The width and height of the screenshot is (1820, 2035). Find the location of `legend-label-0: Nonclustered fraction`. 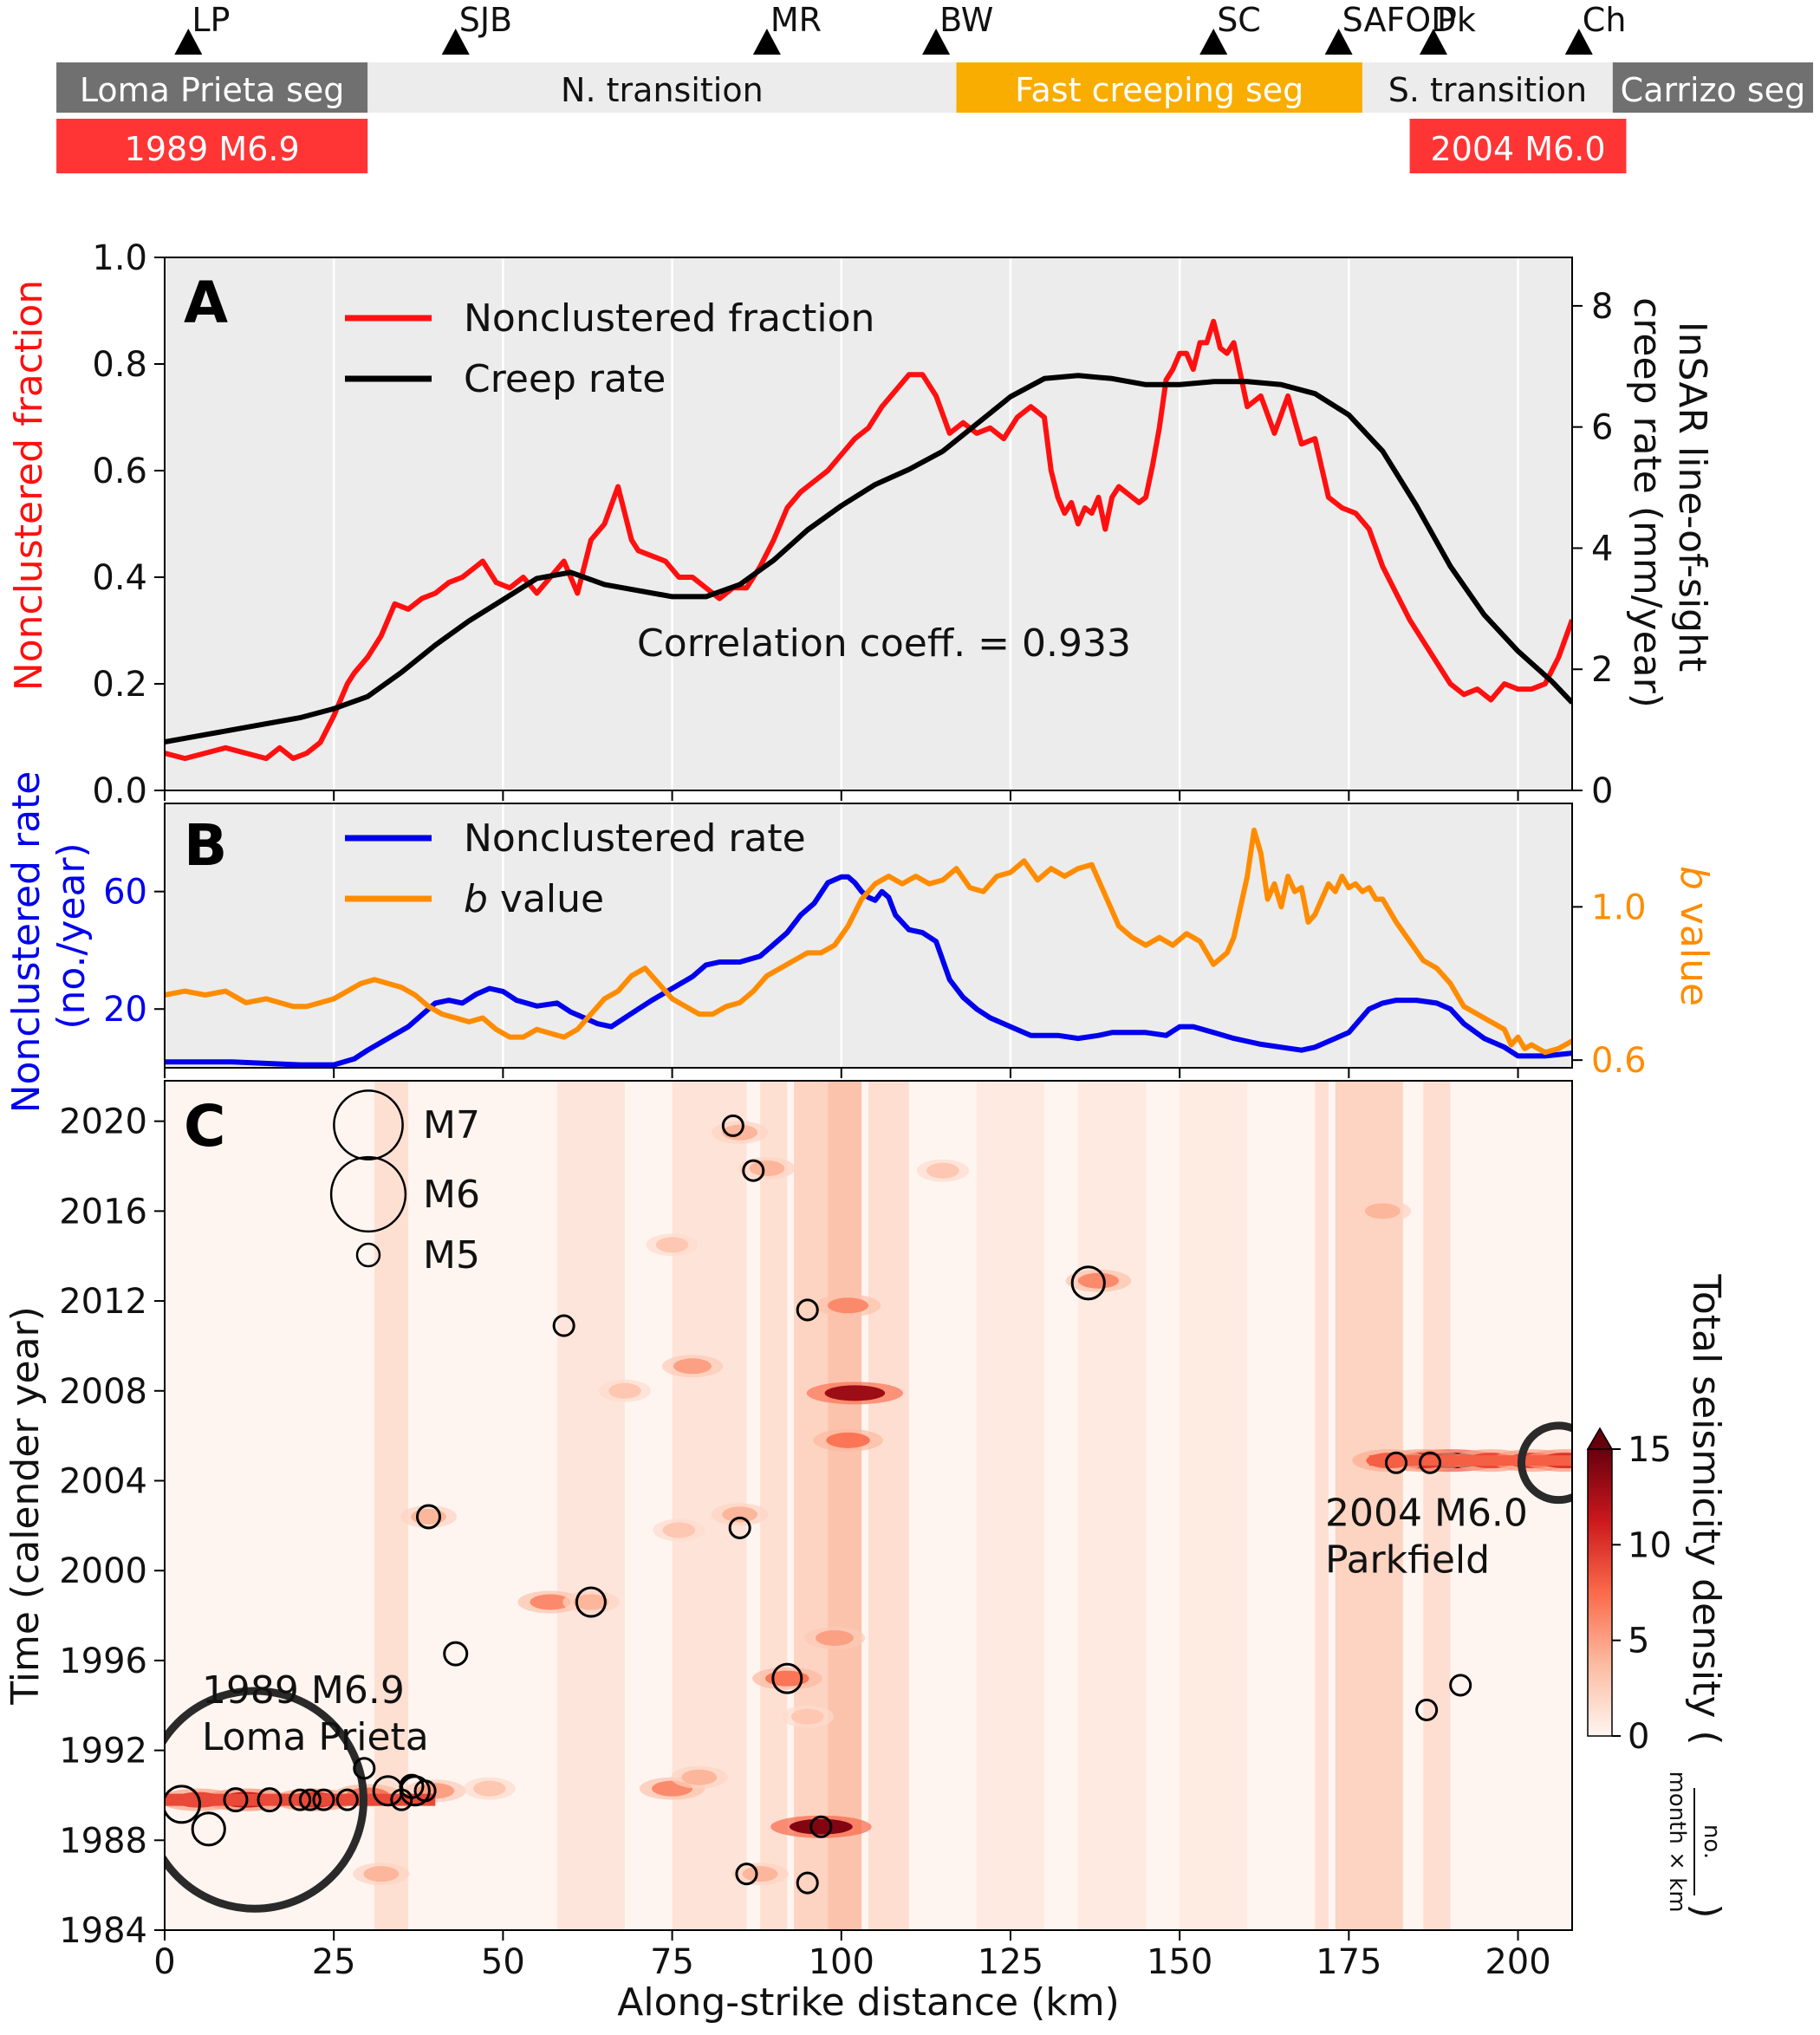

legend-label-0: Nonclustered fraction is located at coordinates (669, 319).